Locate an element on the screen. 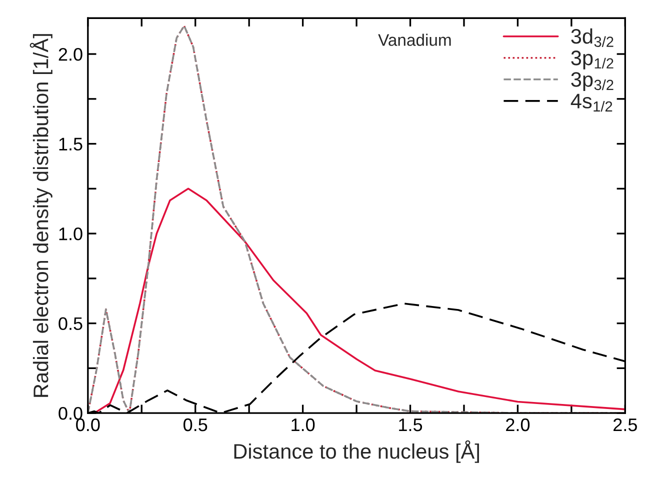 The height and width of the screenshot is (477, 656). y-axis-title: Radial electron density distribution [1/Å] is located at coordinates (41, 215).